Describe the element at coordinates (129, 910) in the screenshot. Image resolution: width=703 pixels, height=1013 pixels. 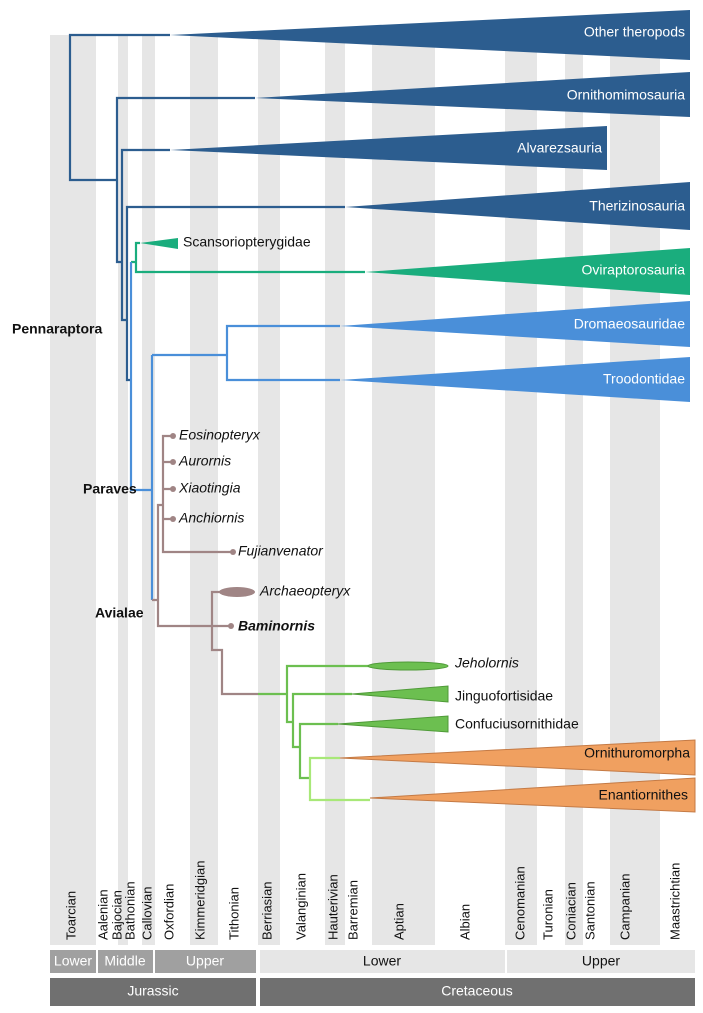
I see `stage-label: Bathonian` at that location.